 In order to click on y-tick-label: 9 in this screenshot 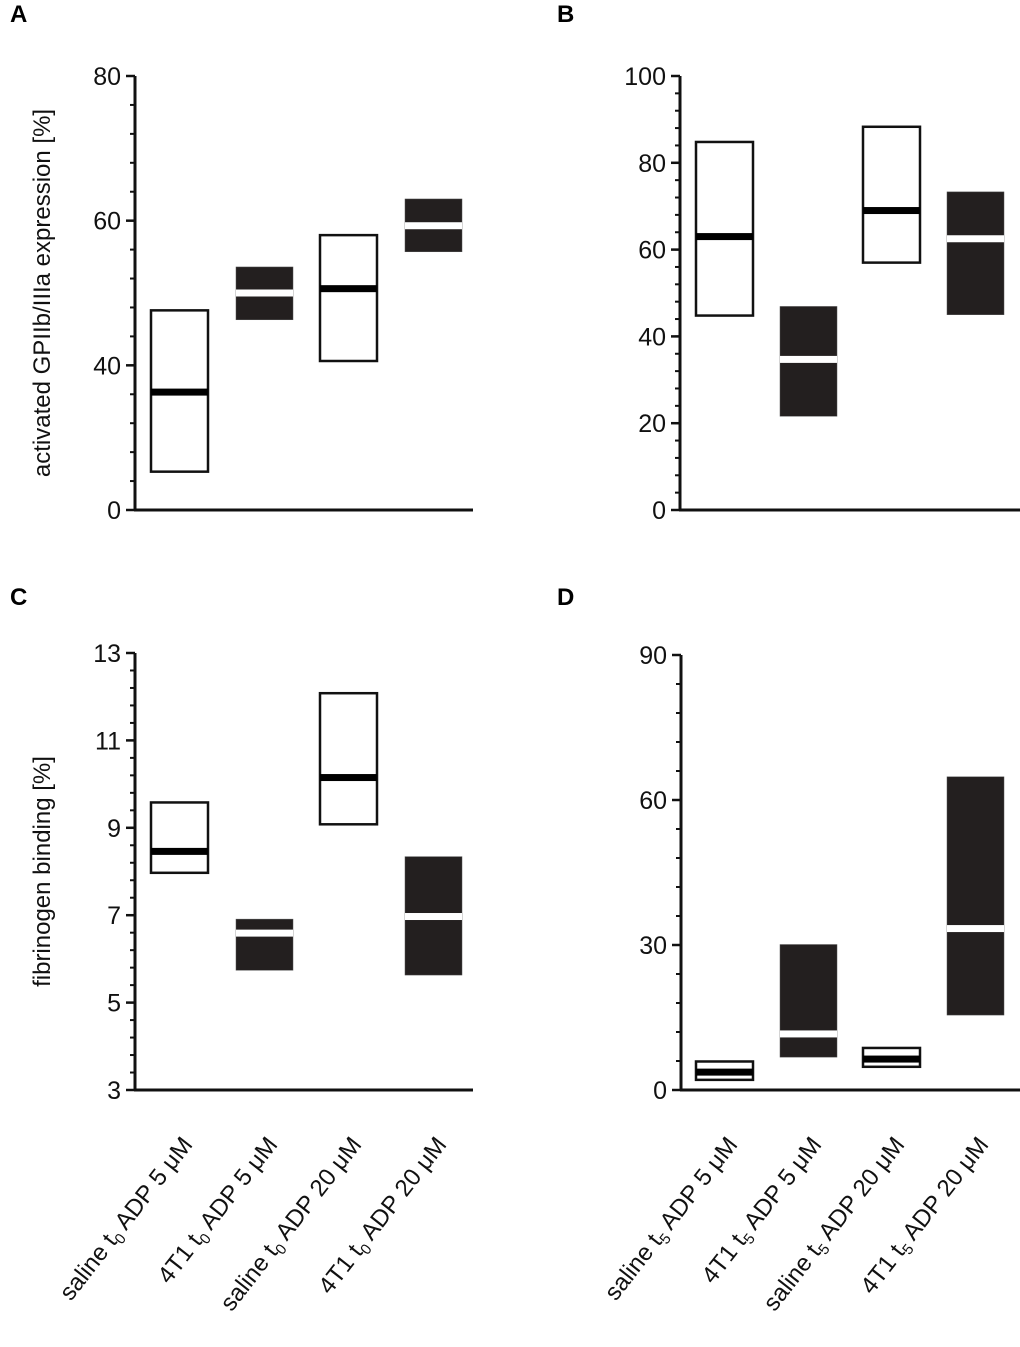, I will do `click(114, 829)`.